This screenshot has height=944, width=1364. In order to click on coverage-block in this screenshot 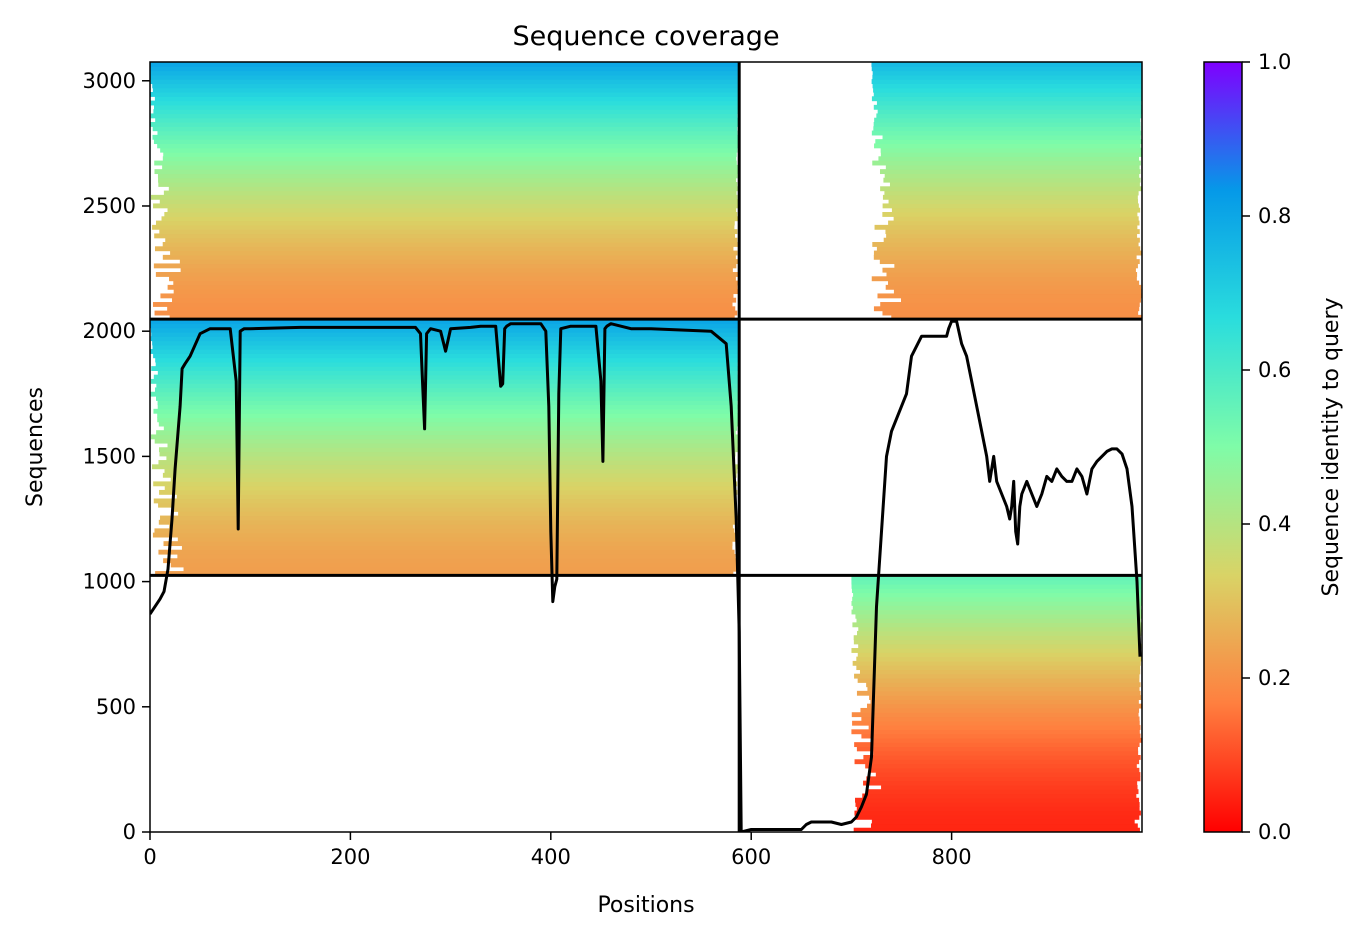, I will do `click(445, 191)`.